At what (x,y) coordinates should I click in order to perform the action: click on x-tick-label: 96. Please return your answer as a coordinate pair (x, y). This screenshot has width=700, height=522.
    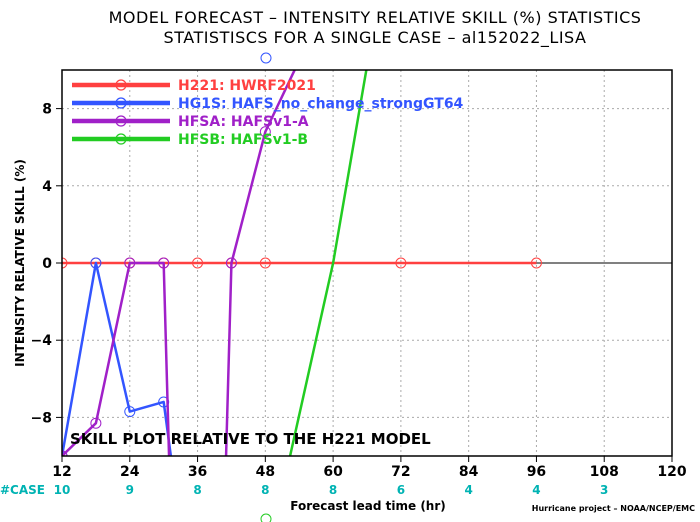
    Looking at the image, I should click on (536, 472).